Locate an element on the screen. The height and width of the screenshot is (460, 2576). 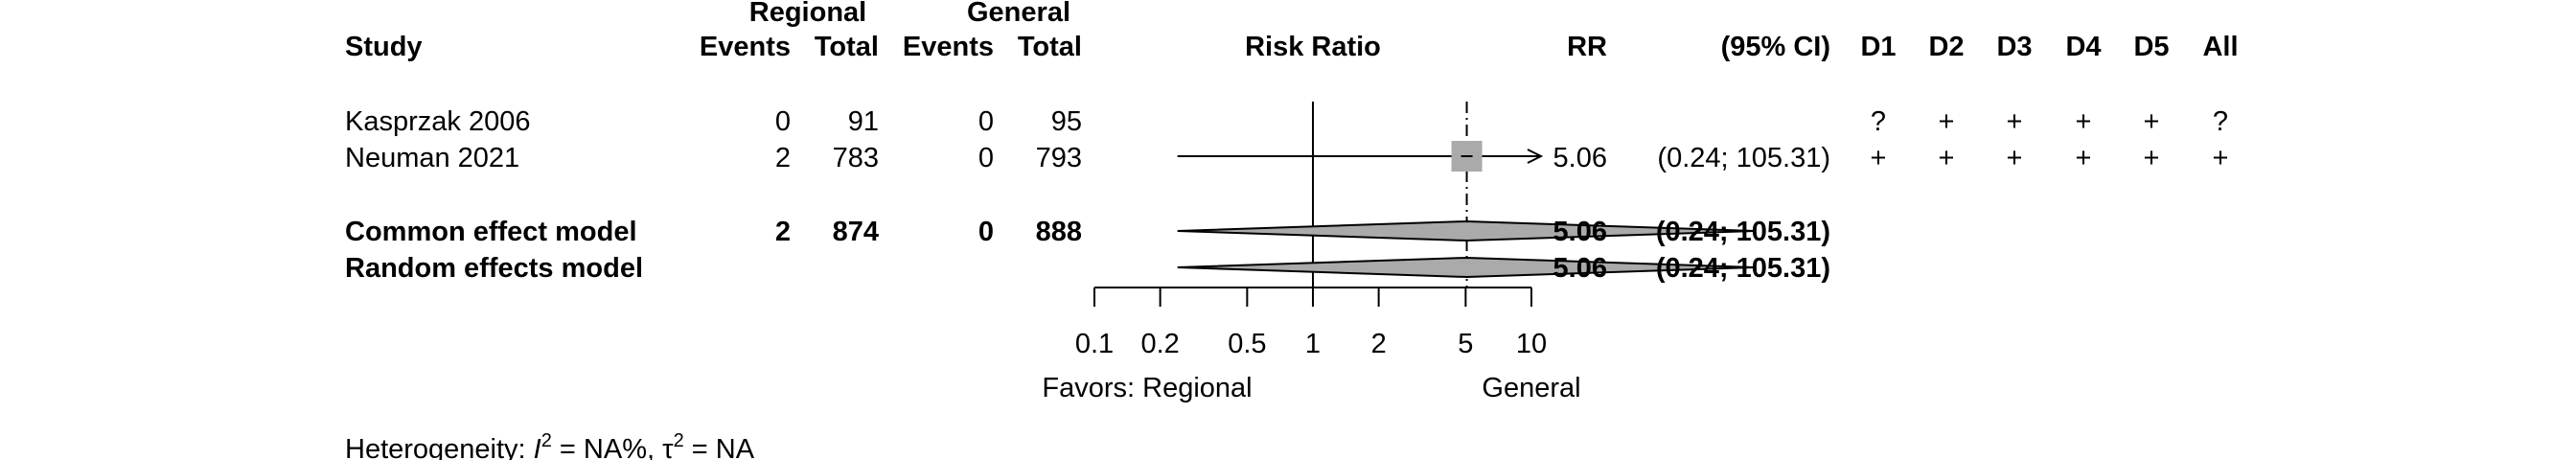
tick-label-0: 0.1 is located at coordinates (1094, 344).